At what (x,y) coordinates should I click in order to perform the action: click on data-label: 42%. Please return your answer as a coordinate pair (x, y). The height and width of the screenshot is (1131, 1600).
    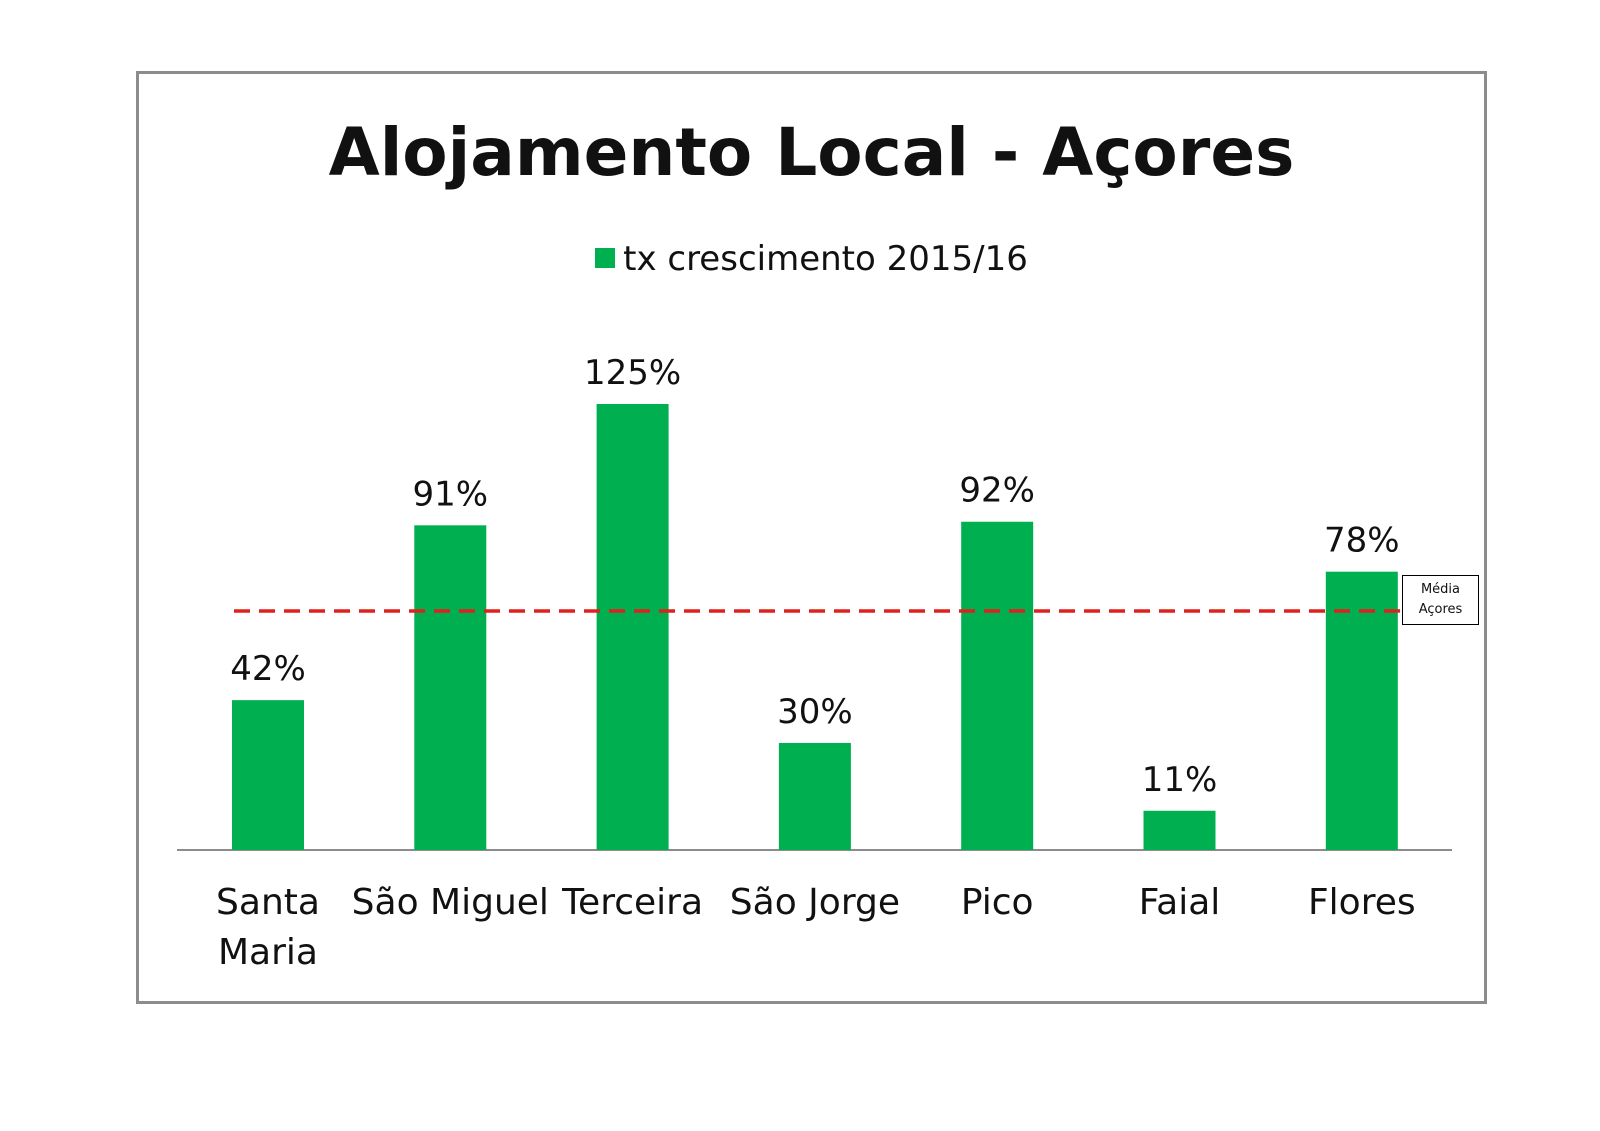
    Looking at the image, I should click on (268, 669).